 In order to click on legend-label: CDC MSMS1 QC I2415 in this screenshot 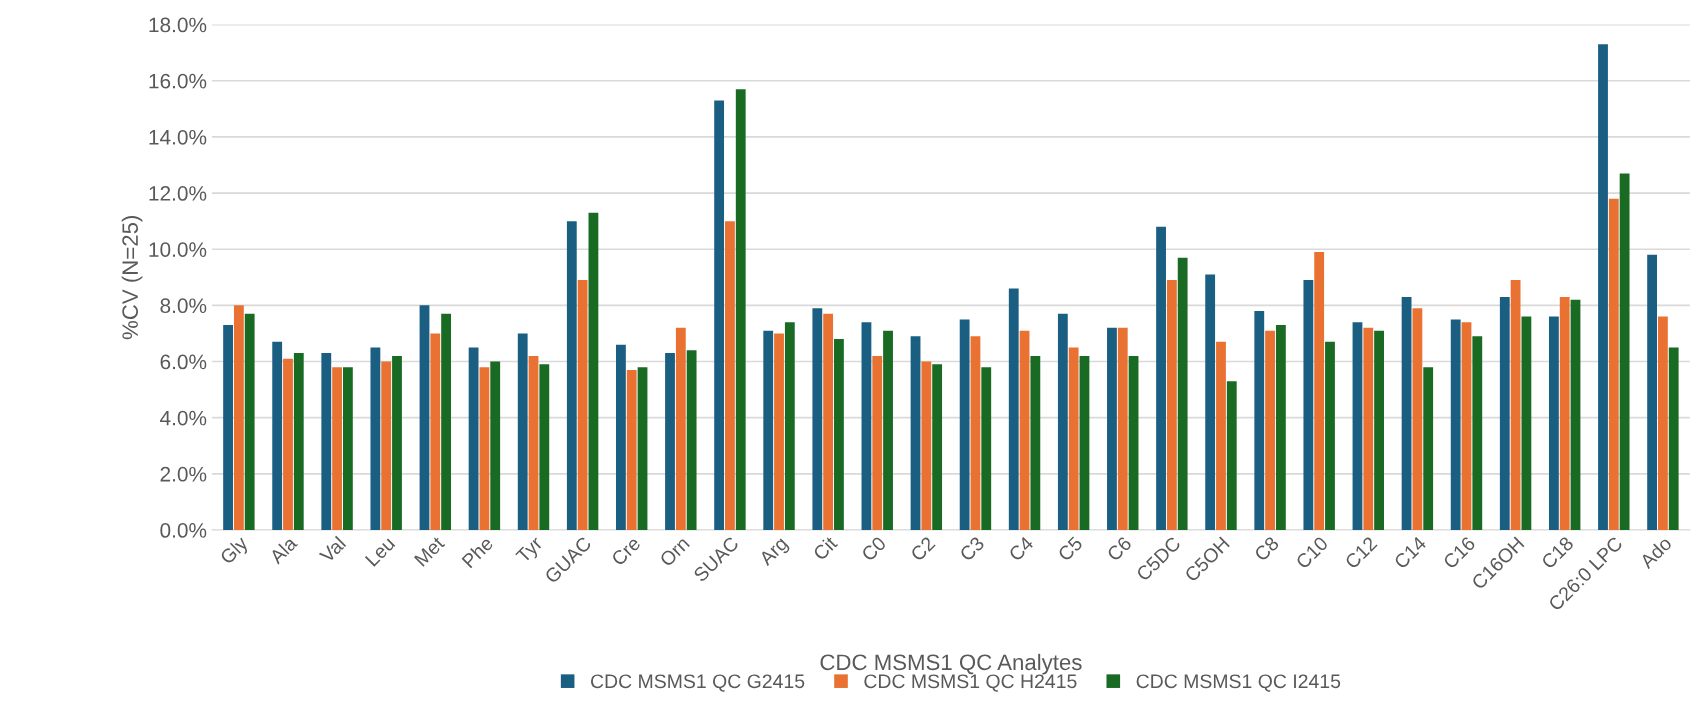, I will do `click(1238, 683)`.